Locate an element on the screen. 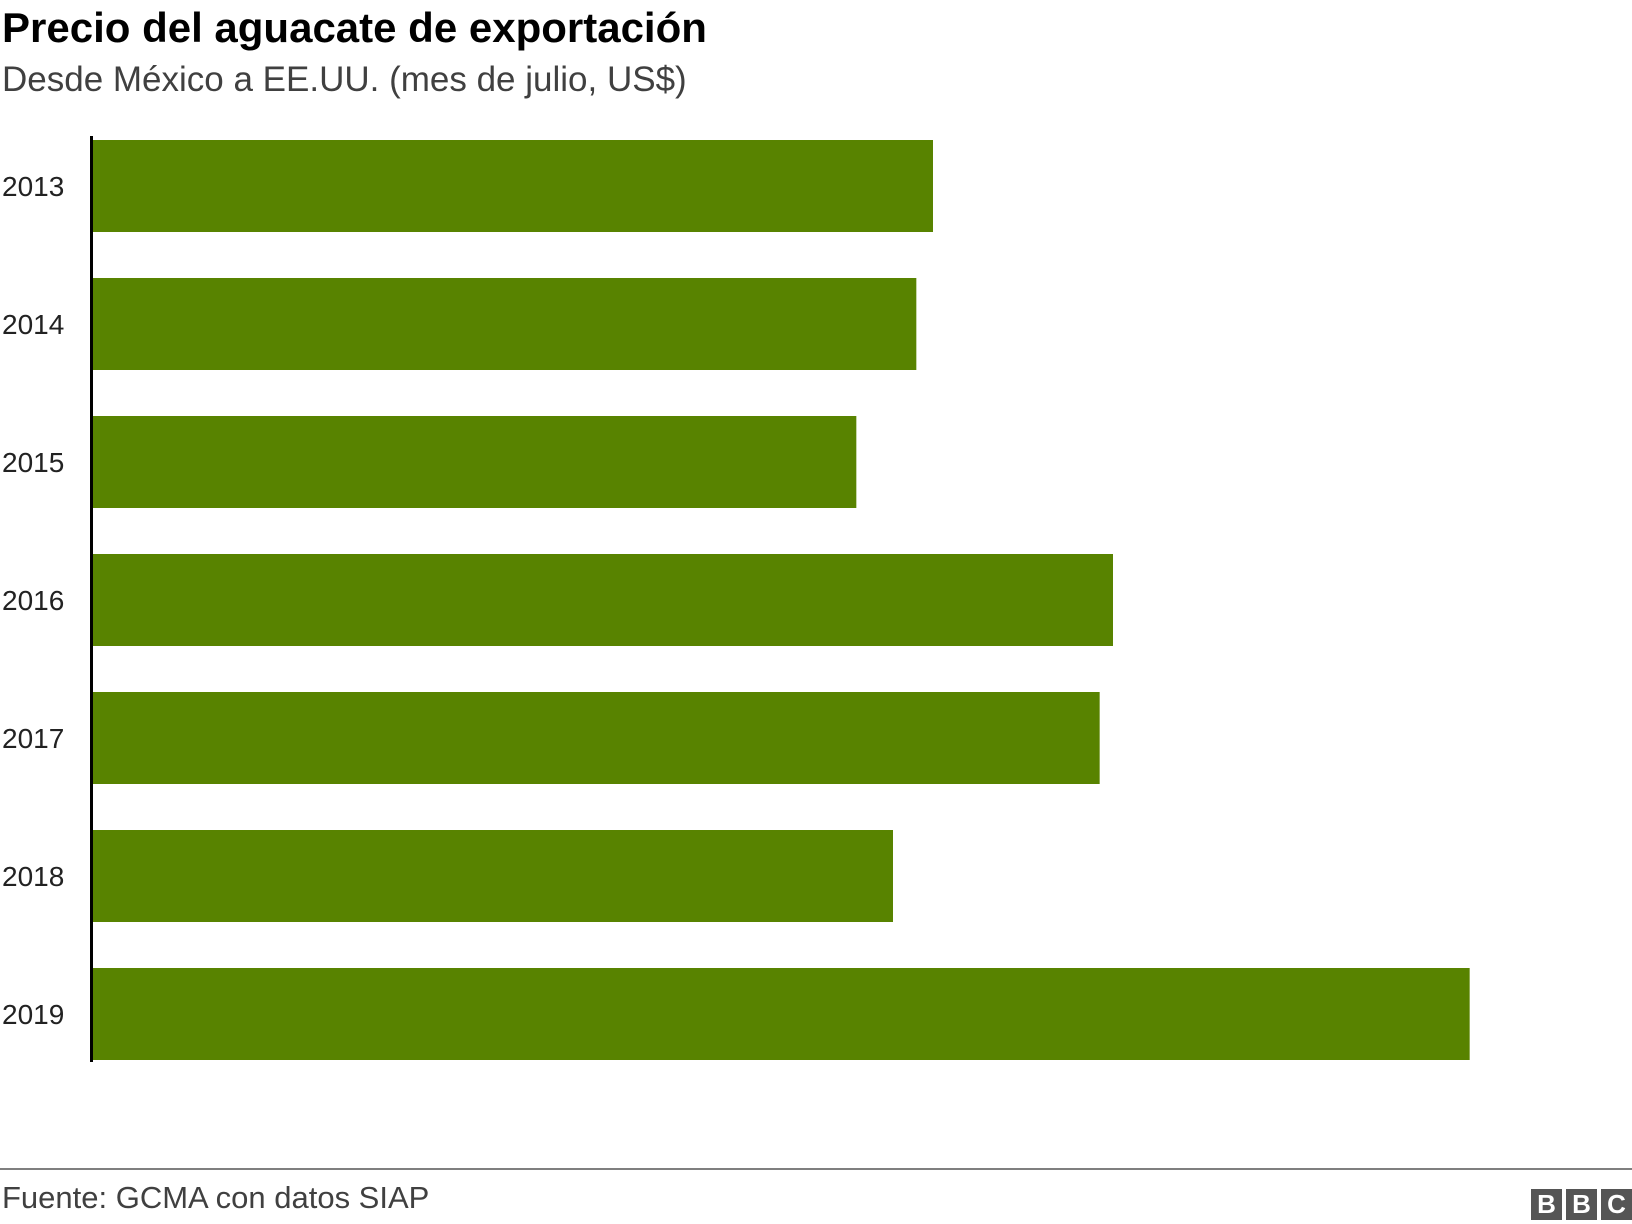 This screenshot has height=1224, width=1632. category-labels: 2013 2014 2015 2016 2017 2018 2019 is located at coordinates (33, 600).